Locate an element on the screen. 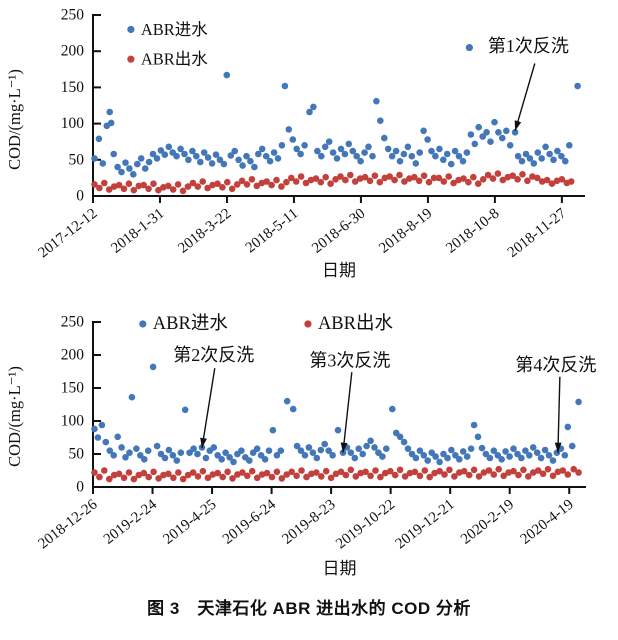 The height and width of the screenshot is (640, 618). annotation: 第3次反洗 is located at coordinates (349, 401).